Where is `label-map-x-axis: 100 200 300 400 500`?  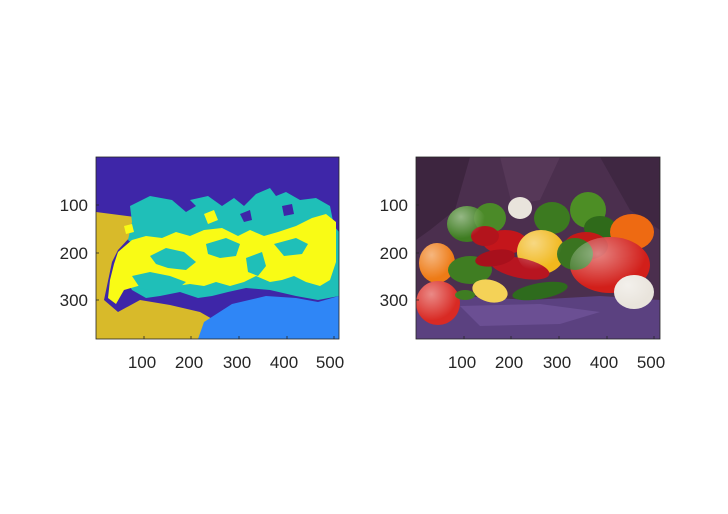
label-map-x-axis: 100 200 300 400 500 is located at coordinates (236, 354).